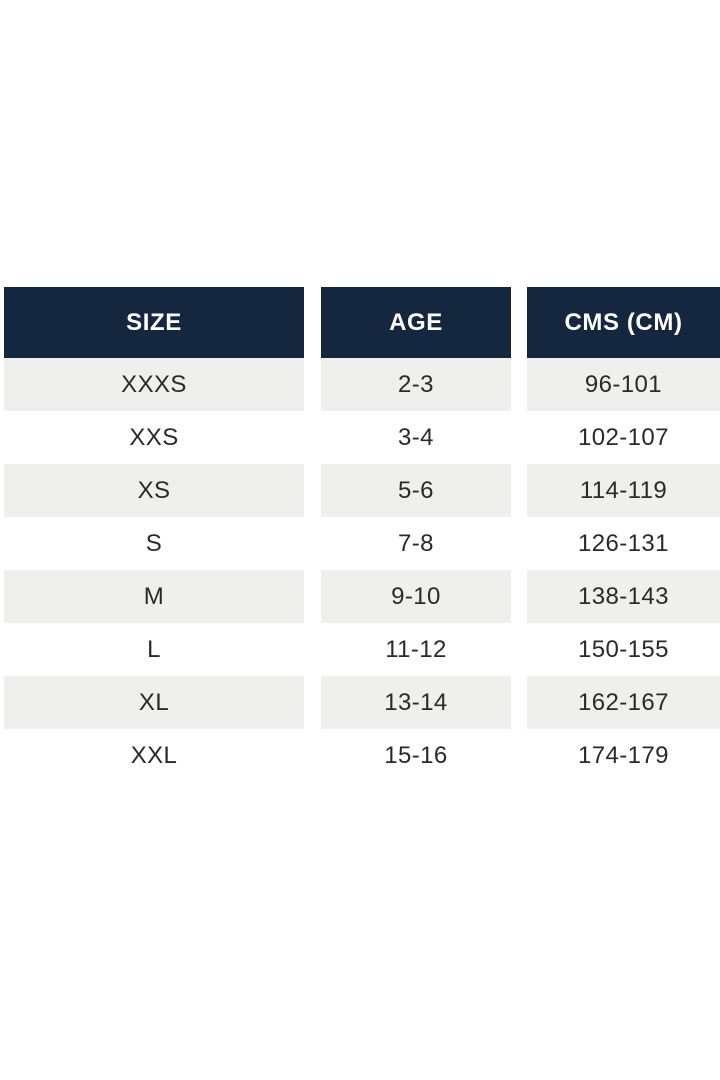 Image resolution: width=720 pixels, height=1080 pixels. What do you see at coordinates (623, 649) in the screenshot?
I see `table-cell-cms: 150-155` at bounding box center [623, 649].